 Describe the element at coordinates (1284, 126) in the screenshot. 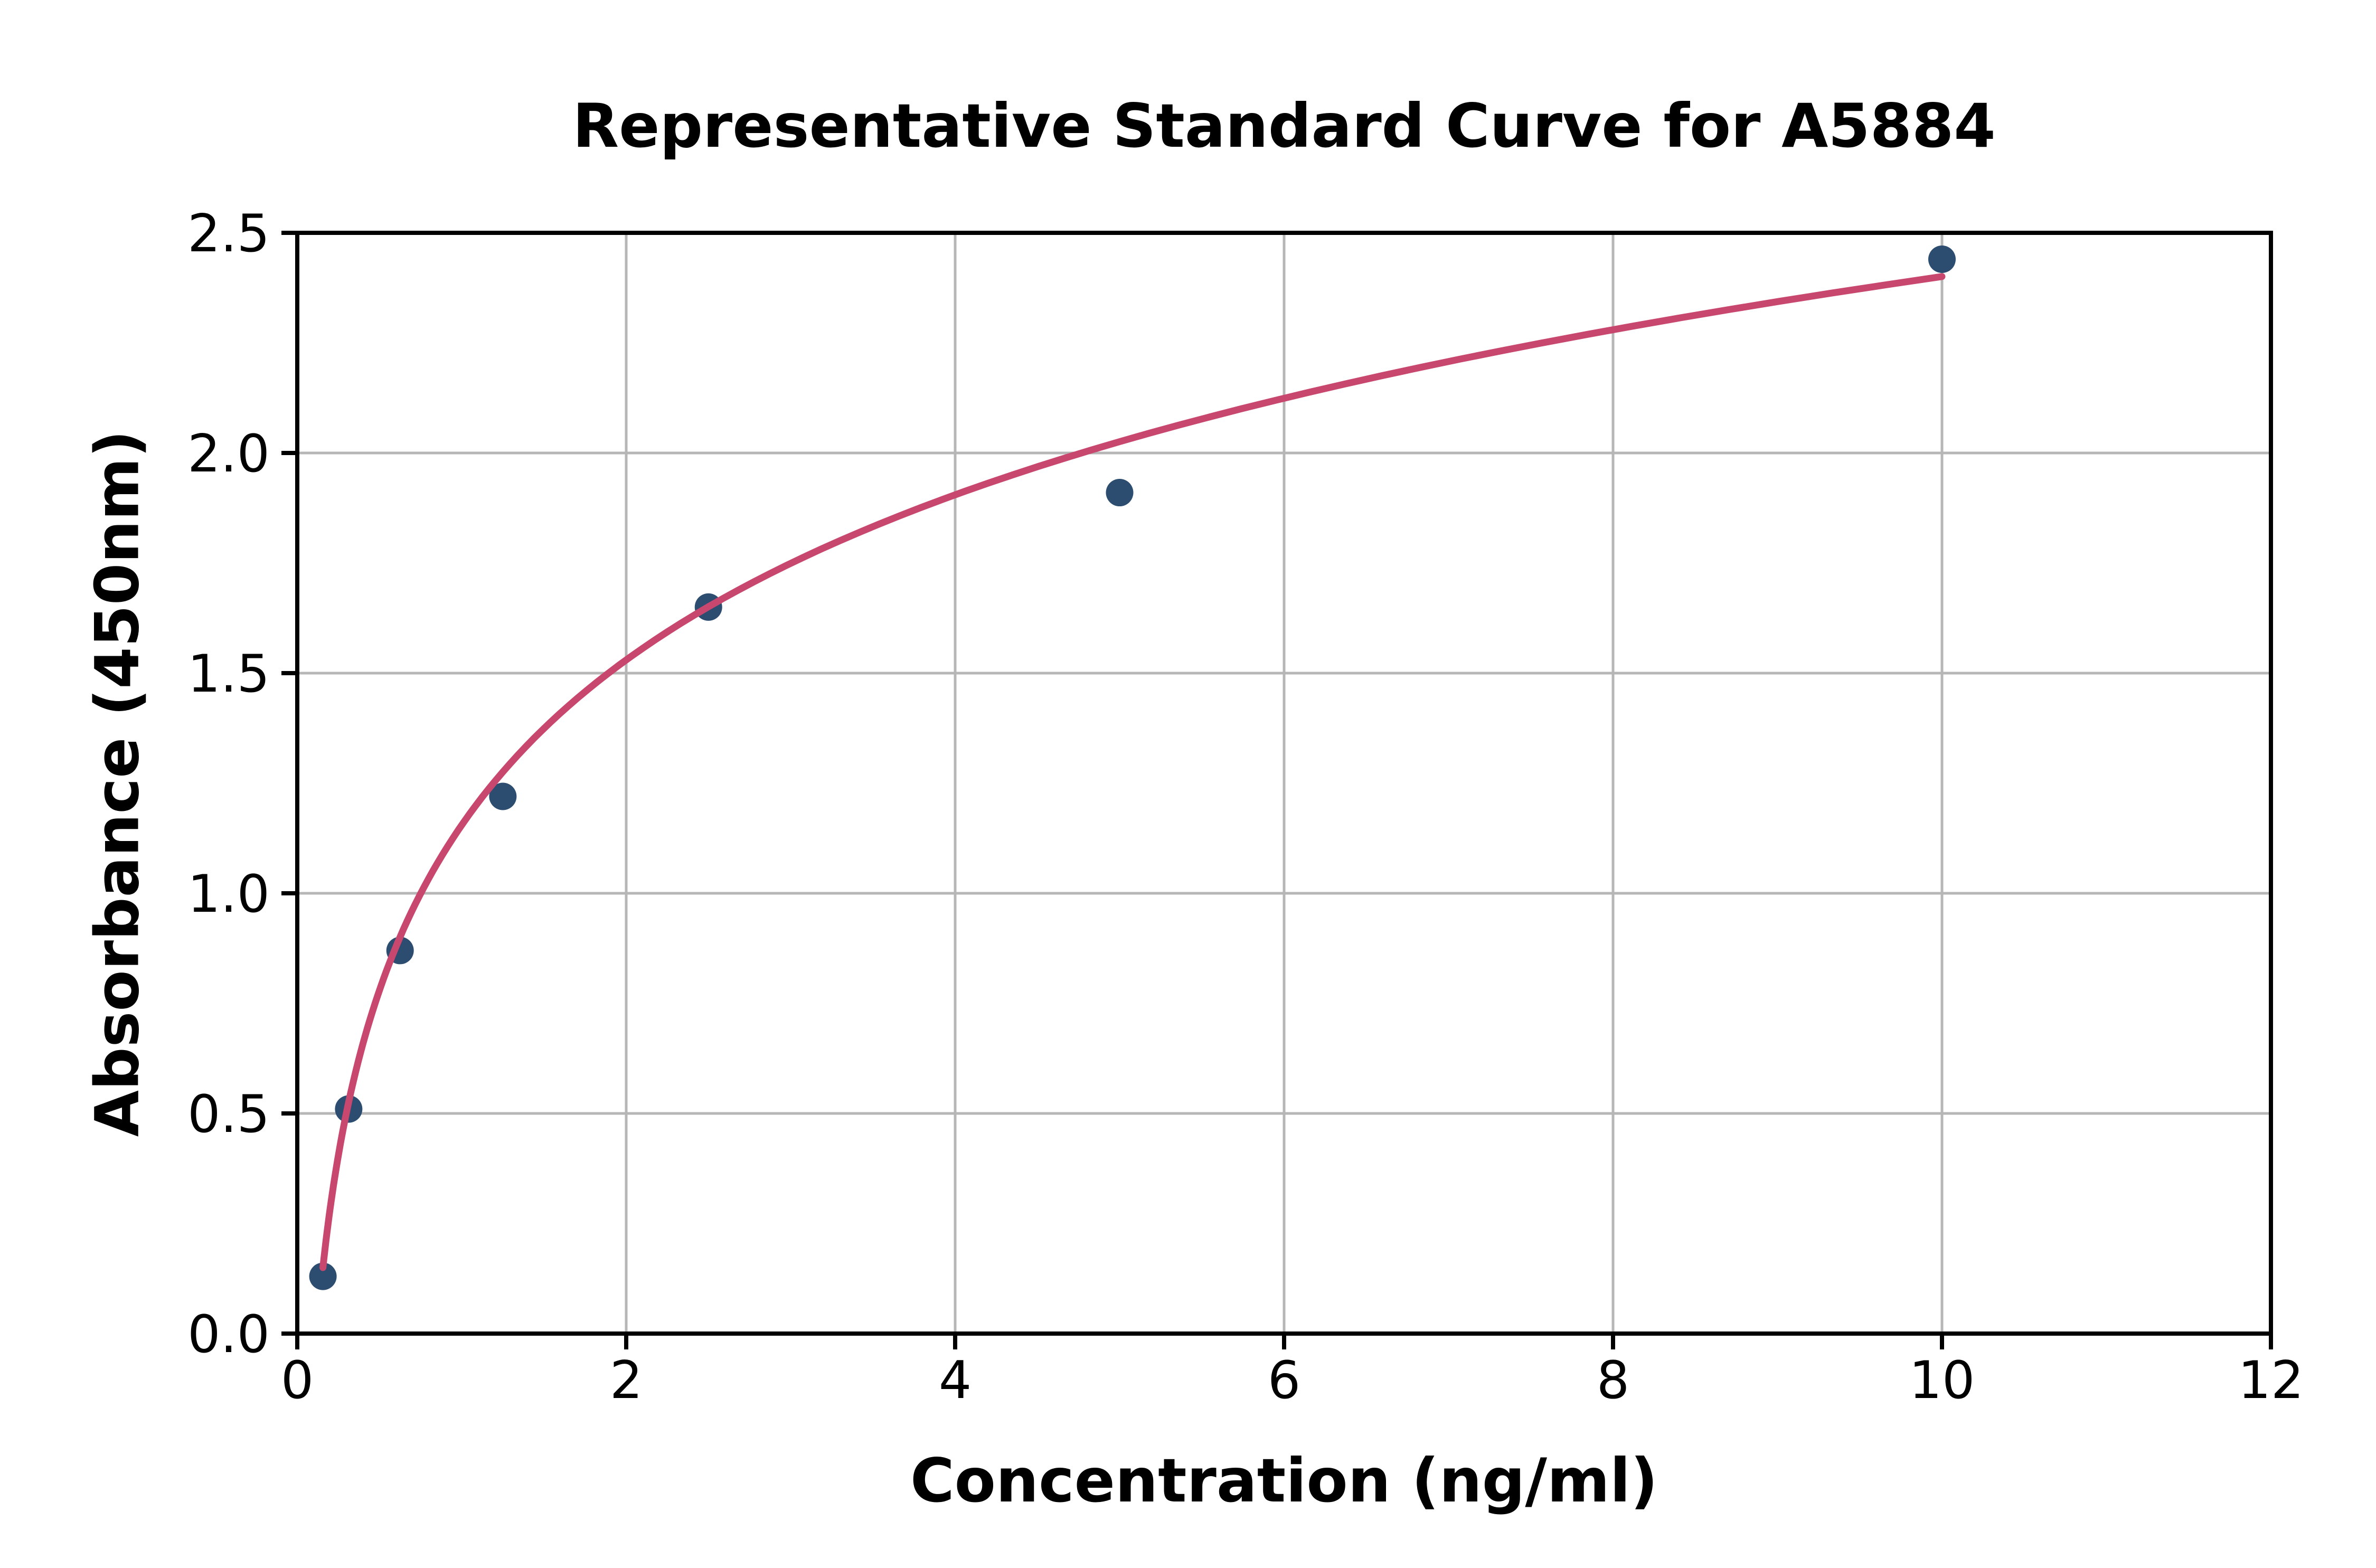

I see `chart-title: Representative Standard Curve for A5884` at that location.